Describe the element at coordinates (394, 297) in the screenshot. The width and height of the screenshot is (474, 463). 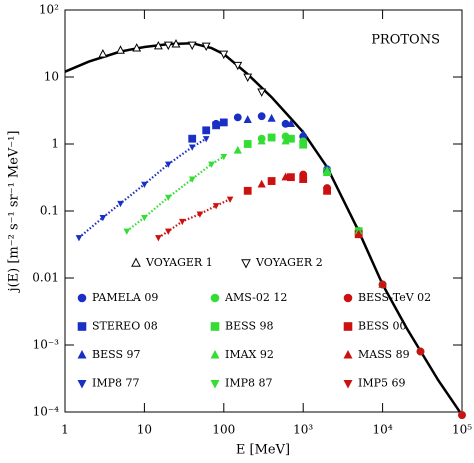
I see `legend-label: BESS-TeV 02` at that location.